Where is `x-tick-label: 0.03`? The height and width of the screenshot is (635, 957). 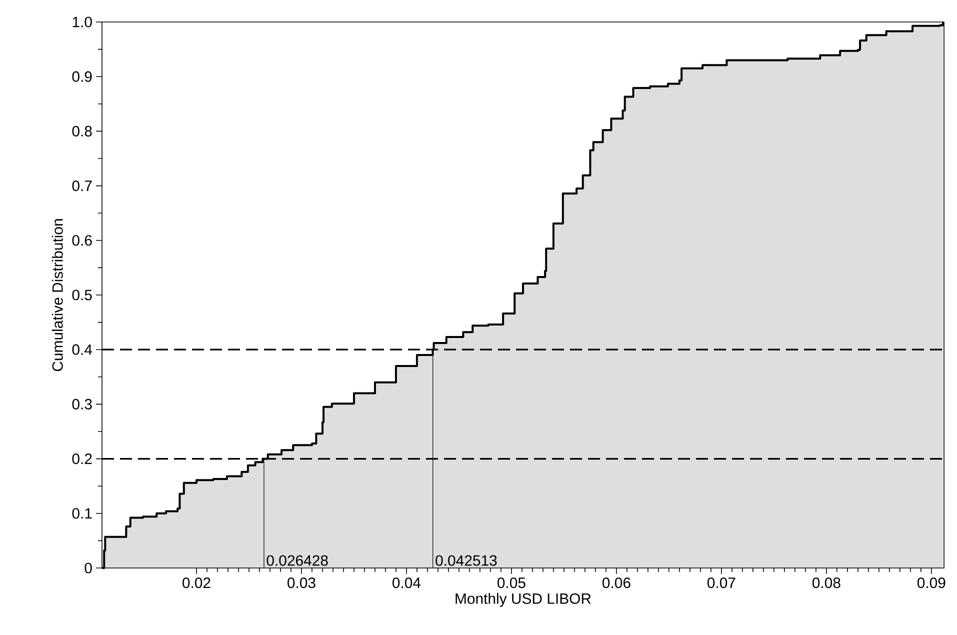 x-tick-label: 0.03 is located at coordinates (302, 583).